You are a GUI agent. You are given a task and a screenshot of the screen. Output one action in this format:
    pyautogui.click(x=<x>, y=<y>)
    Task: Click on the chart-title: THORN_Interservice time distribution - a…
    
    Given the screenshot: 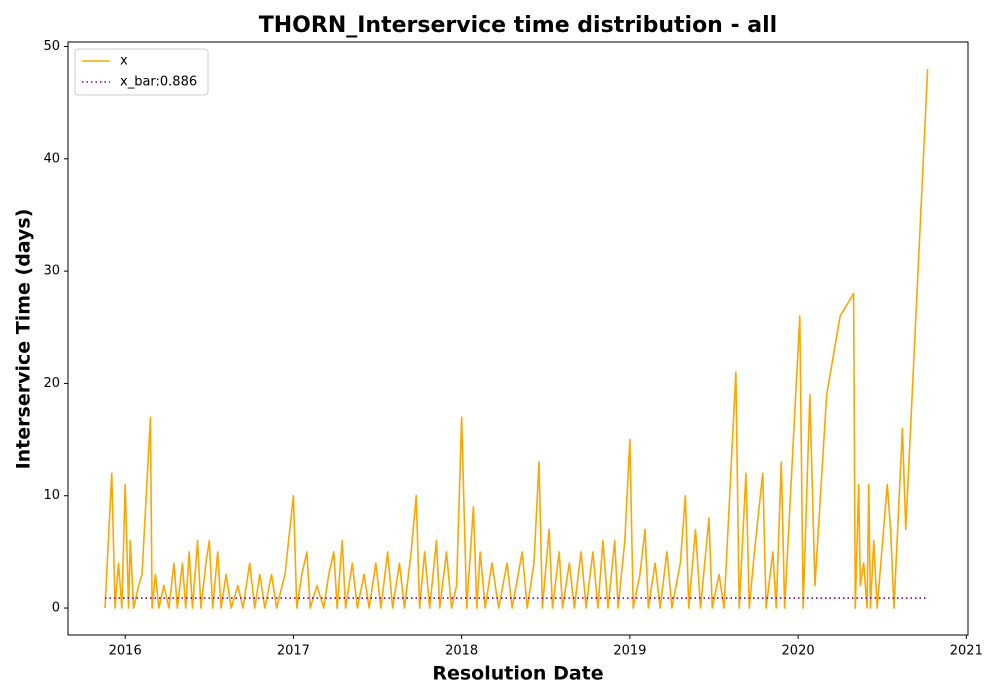 What is the action you would take?
    pyautogui.click(x=518, y=25)
    